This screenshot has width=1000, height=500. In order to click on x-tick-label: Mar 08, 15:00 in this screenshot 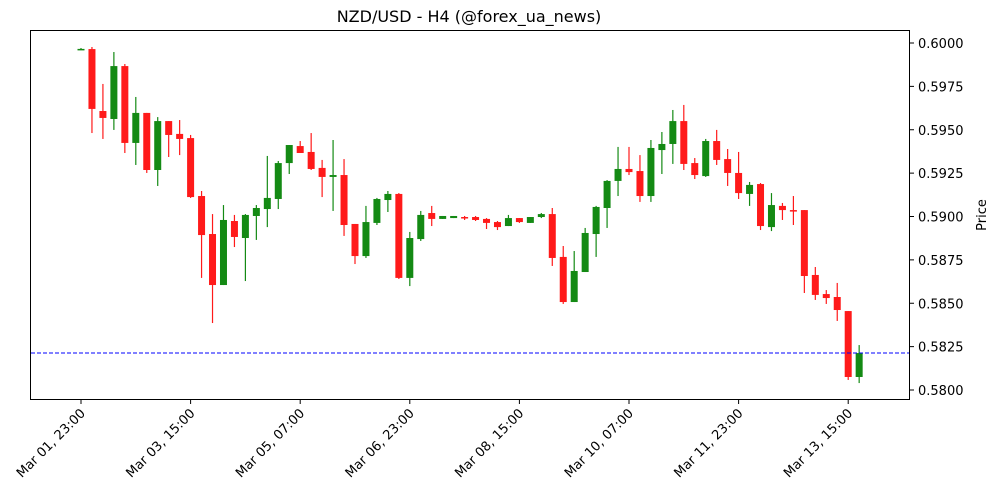, I will do `click(489, 443)`.